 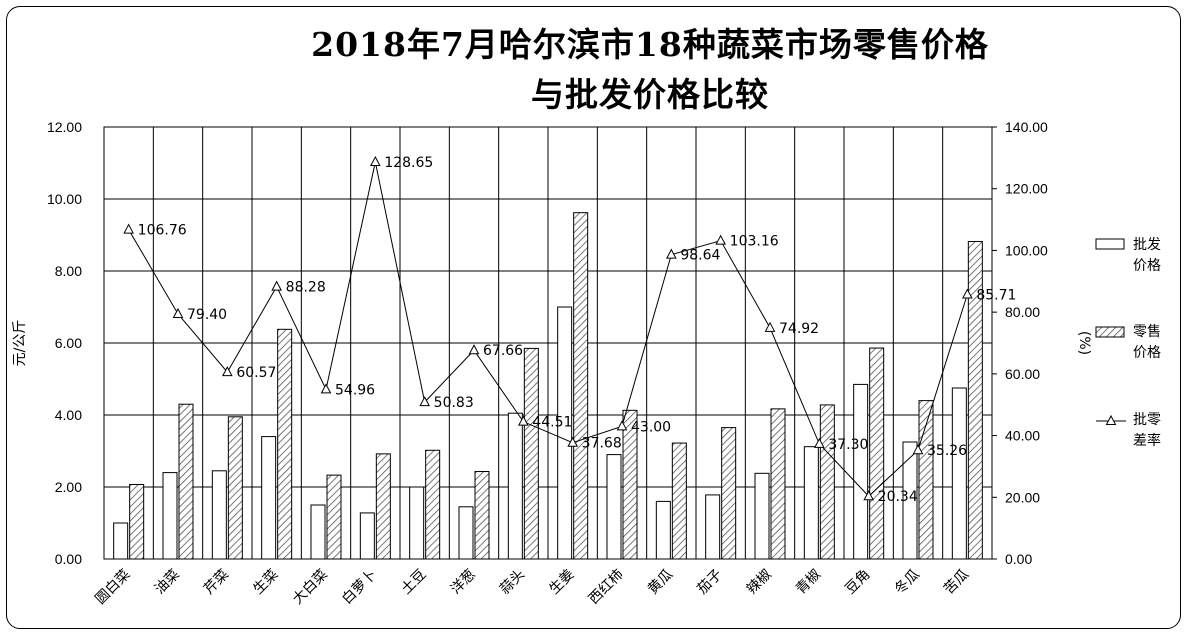 What do you see at coordinates (1147, 353) in the screenshot?
I see `legend-label-retail: 价格` at bounding box center [1147, 353].